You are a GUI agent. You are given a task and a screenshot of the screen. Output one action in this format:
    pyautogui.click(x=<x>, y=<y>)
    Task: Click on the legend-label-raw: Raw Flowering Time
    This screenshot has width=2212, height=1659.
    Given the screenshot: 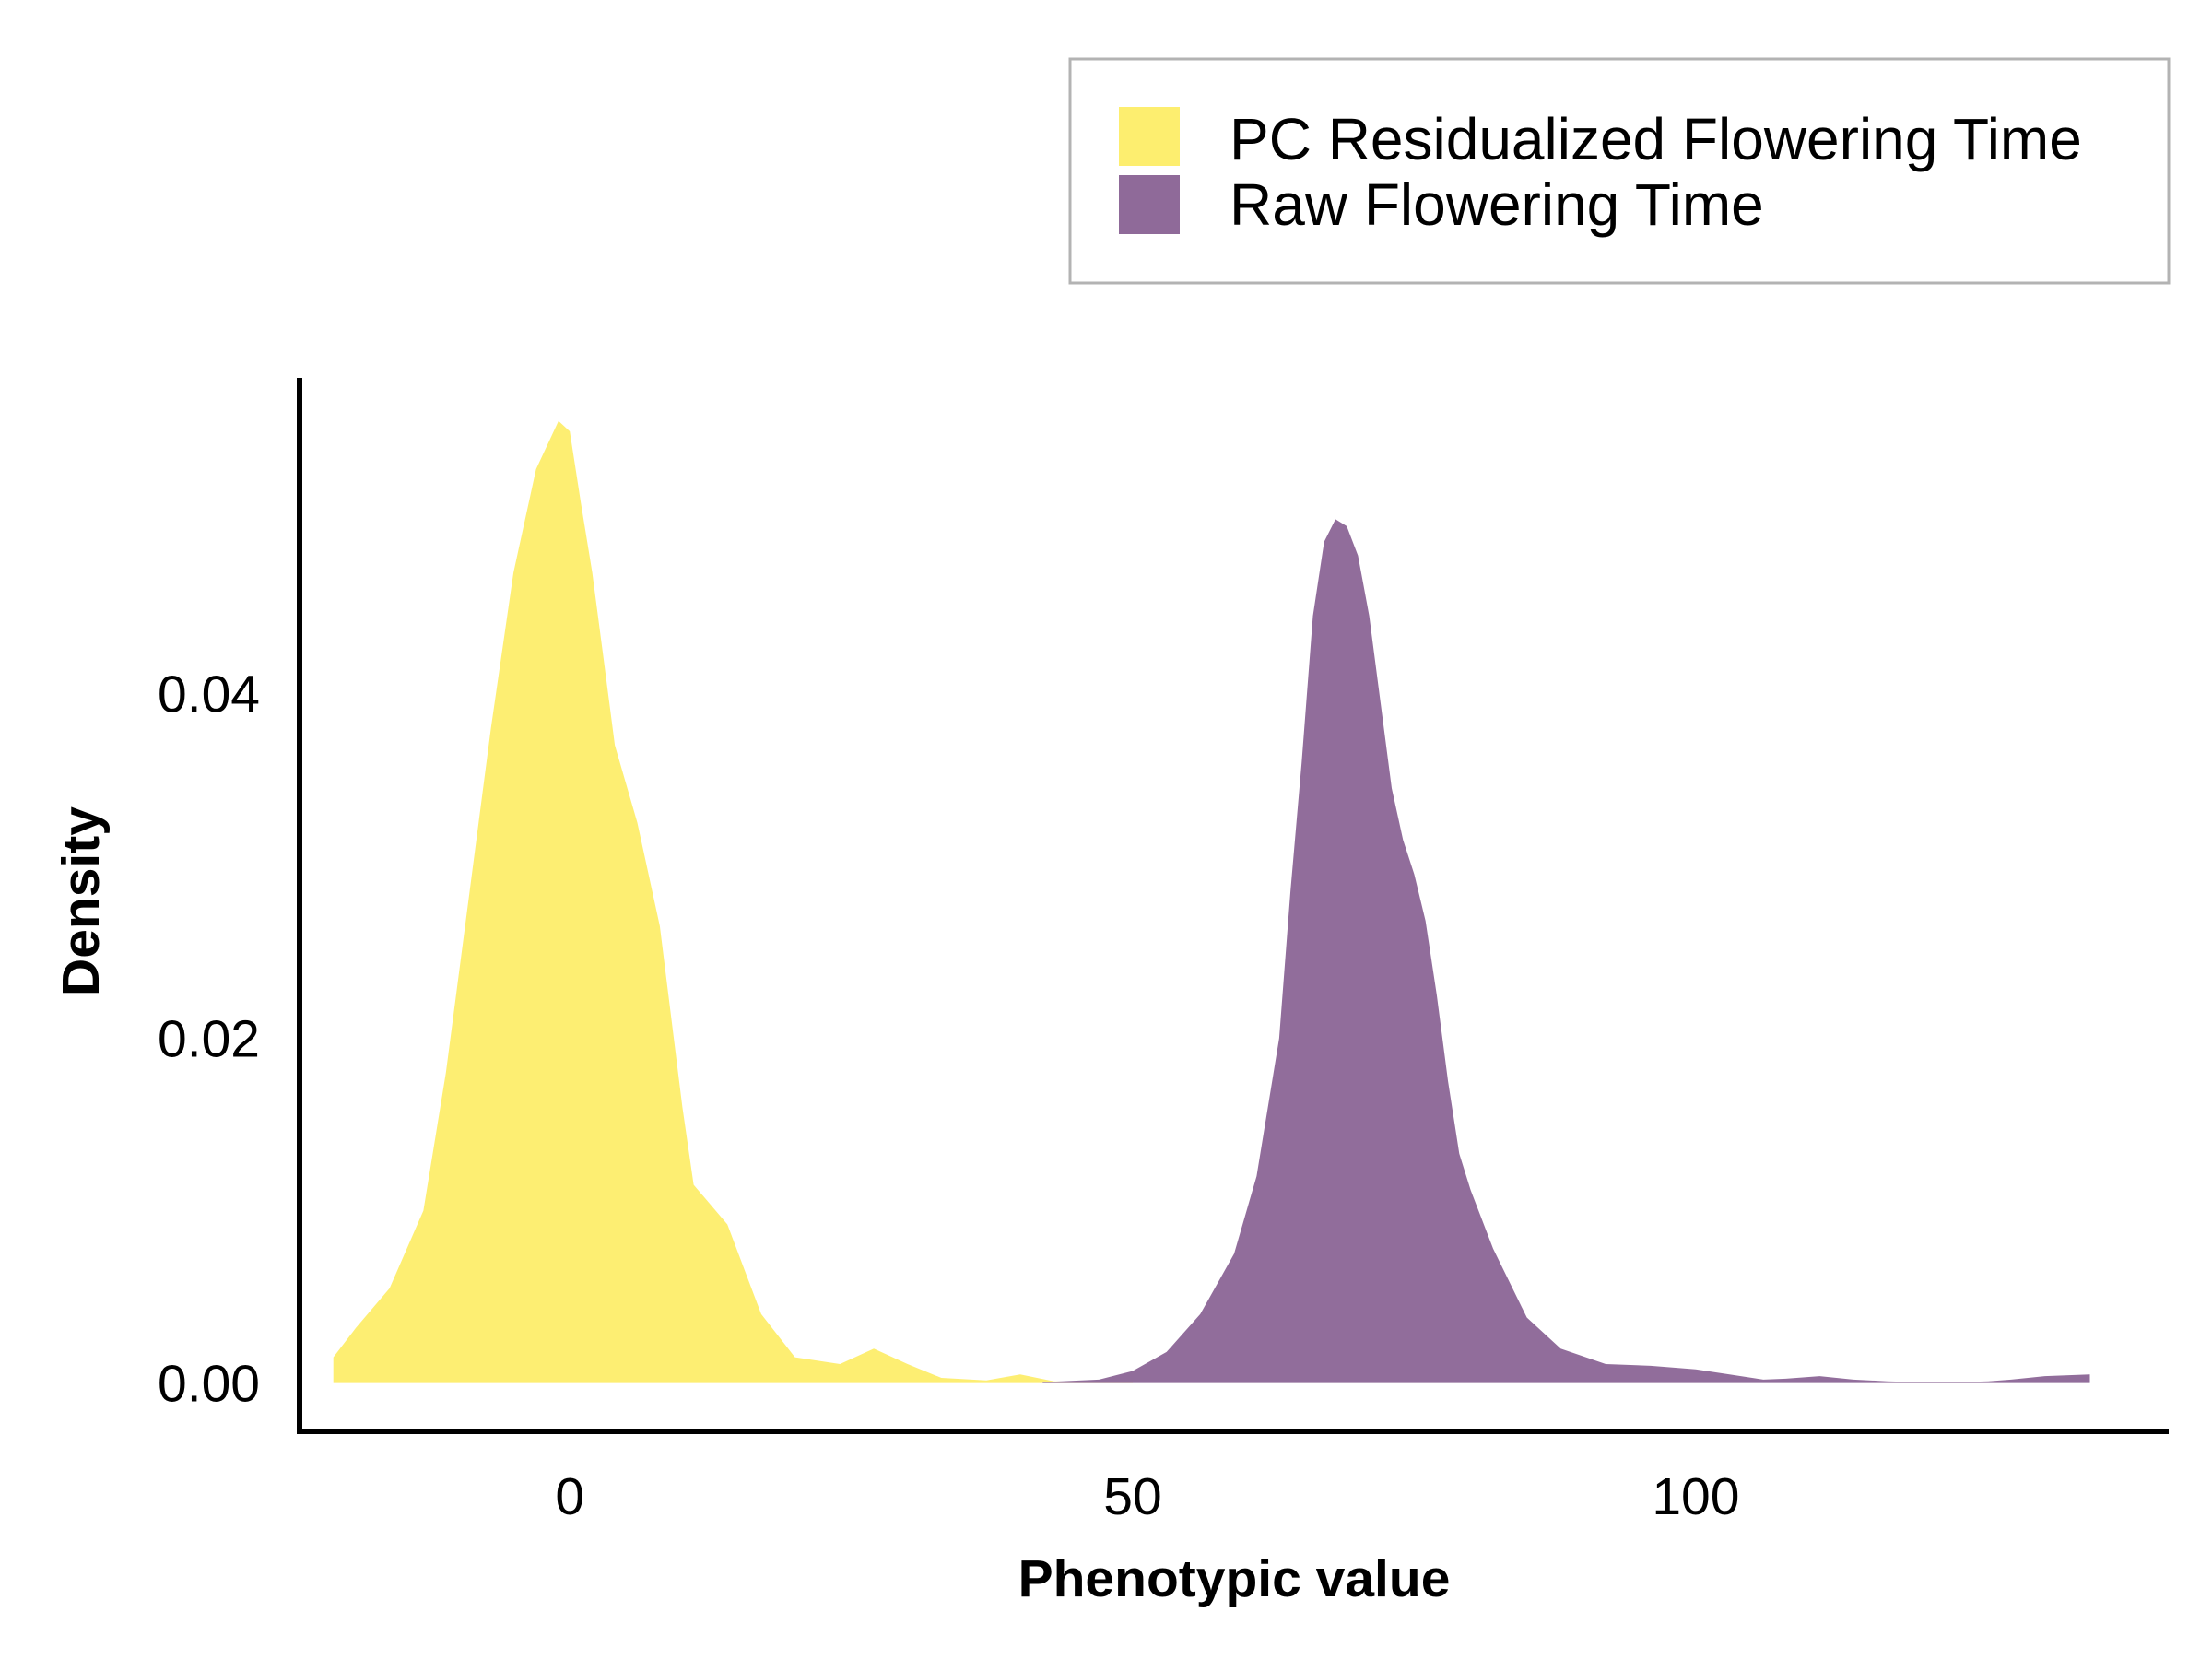 What is the action you would take?
    pyautogui.click(x=1497, y=204)
    